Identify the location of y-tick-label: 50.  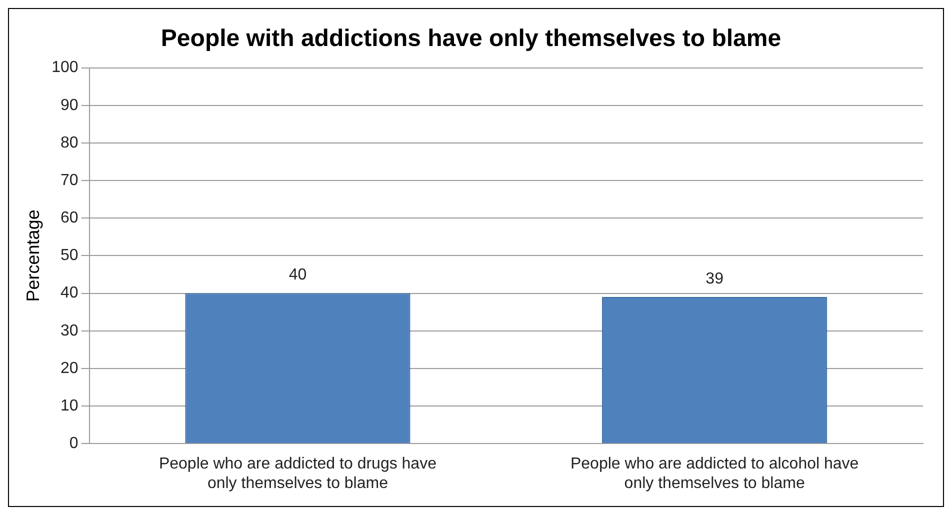
(69, 255).